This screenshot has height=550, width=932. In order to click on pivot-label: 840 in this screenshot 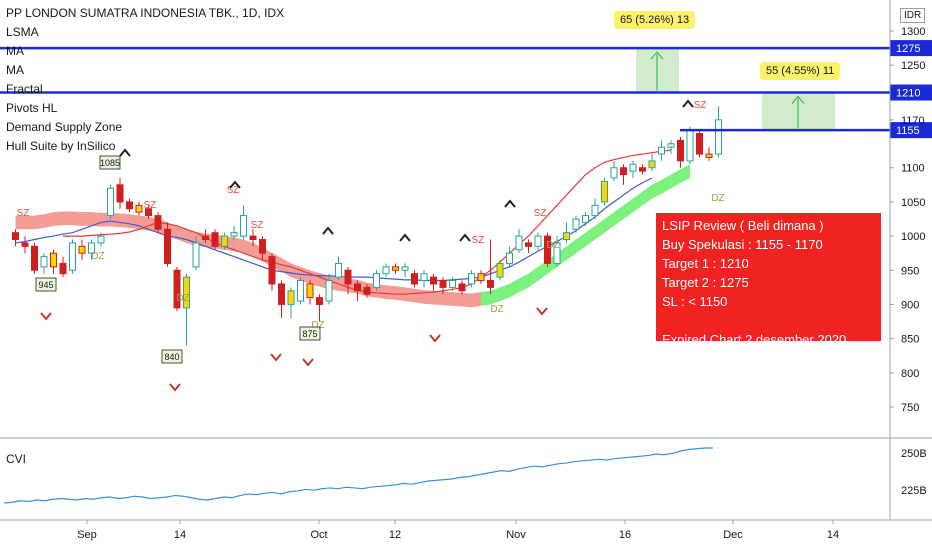, I will do `click(171, 357)`.